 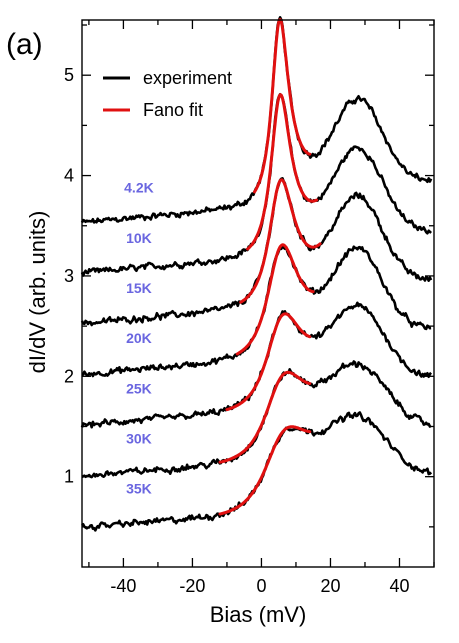 What do you see at coordinates (139, 238) in the screenshot?
I see `temperature-label: 10K` at bounding box center [139, 238].